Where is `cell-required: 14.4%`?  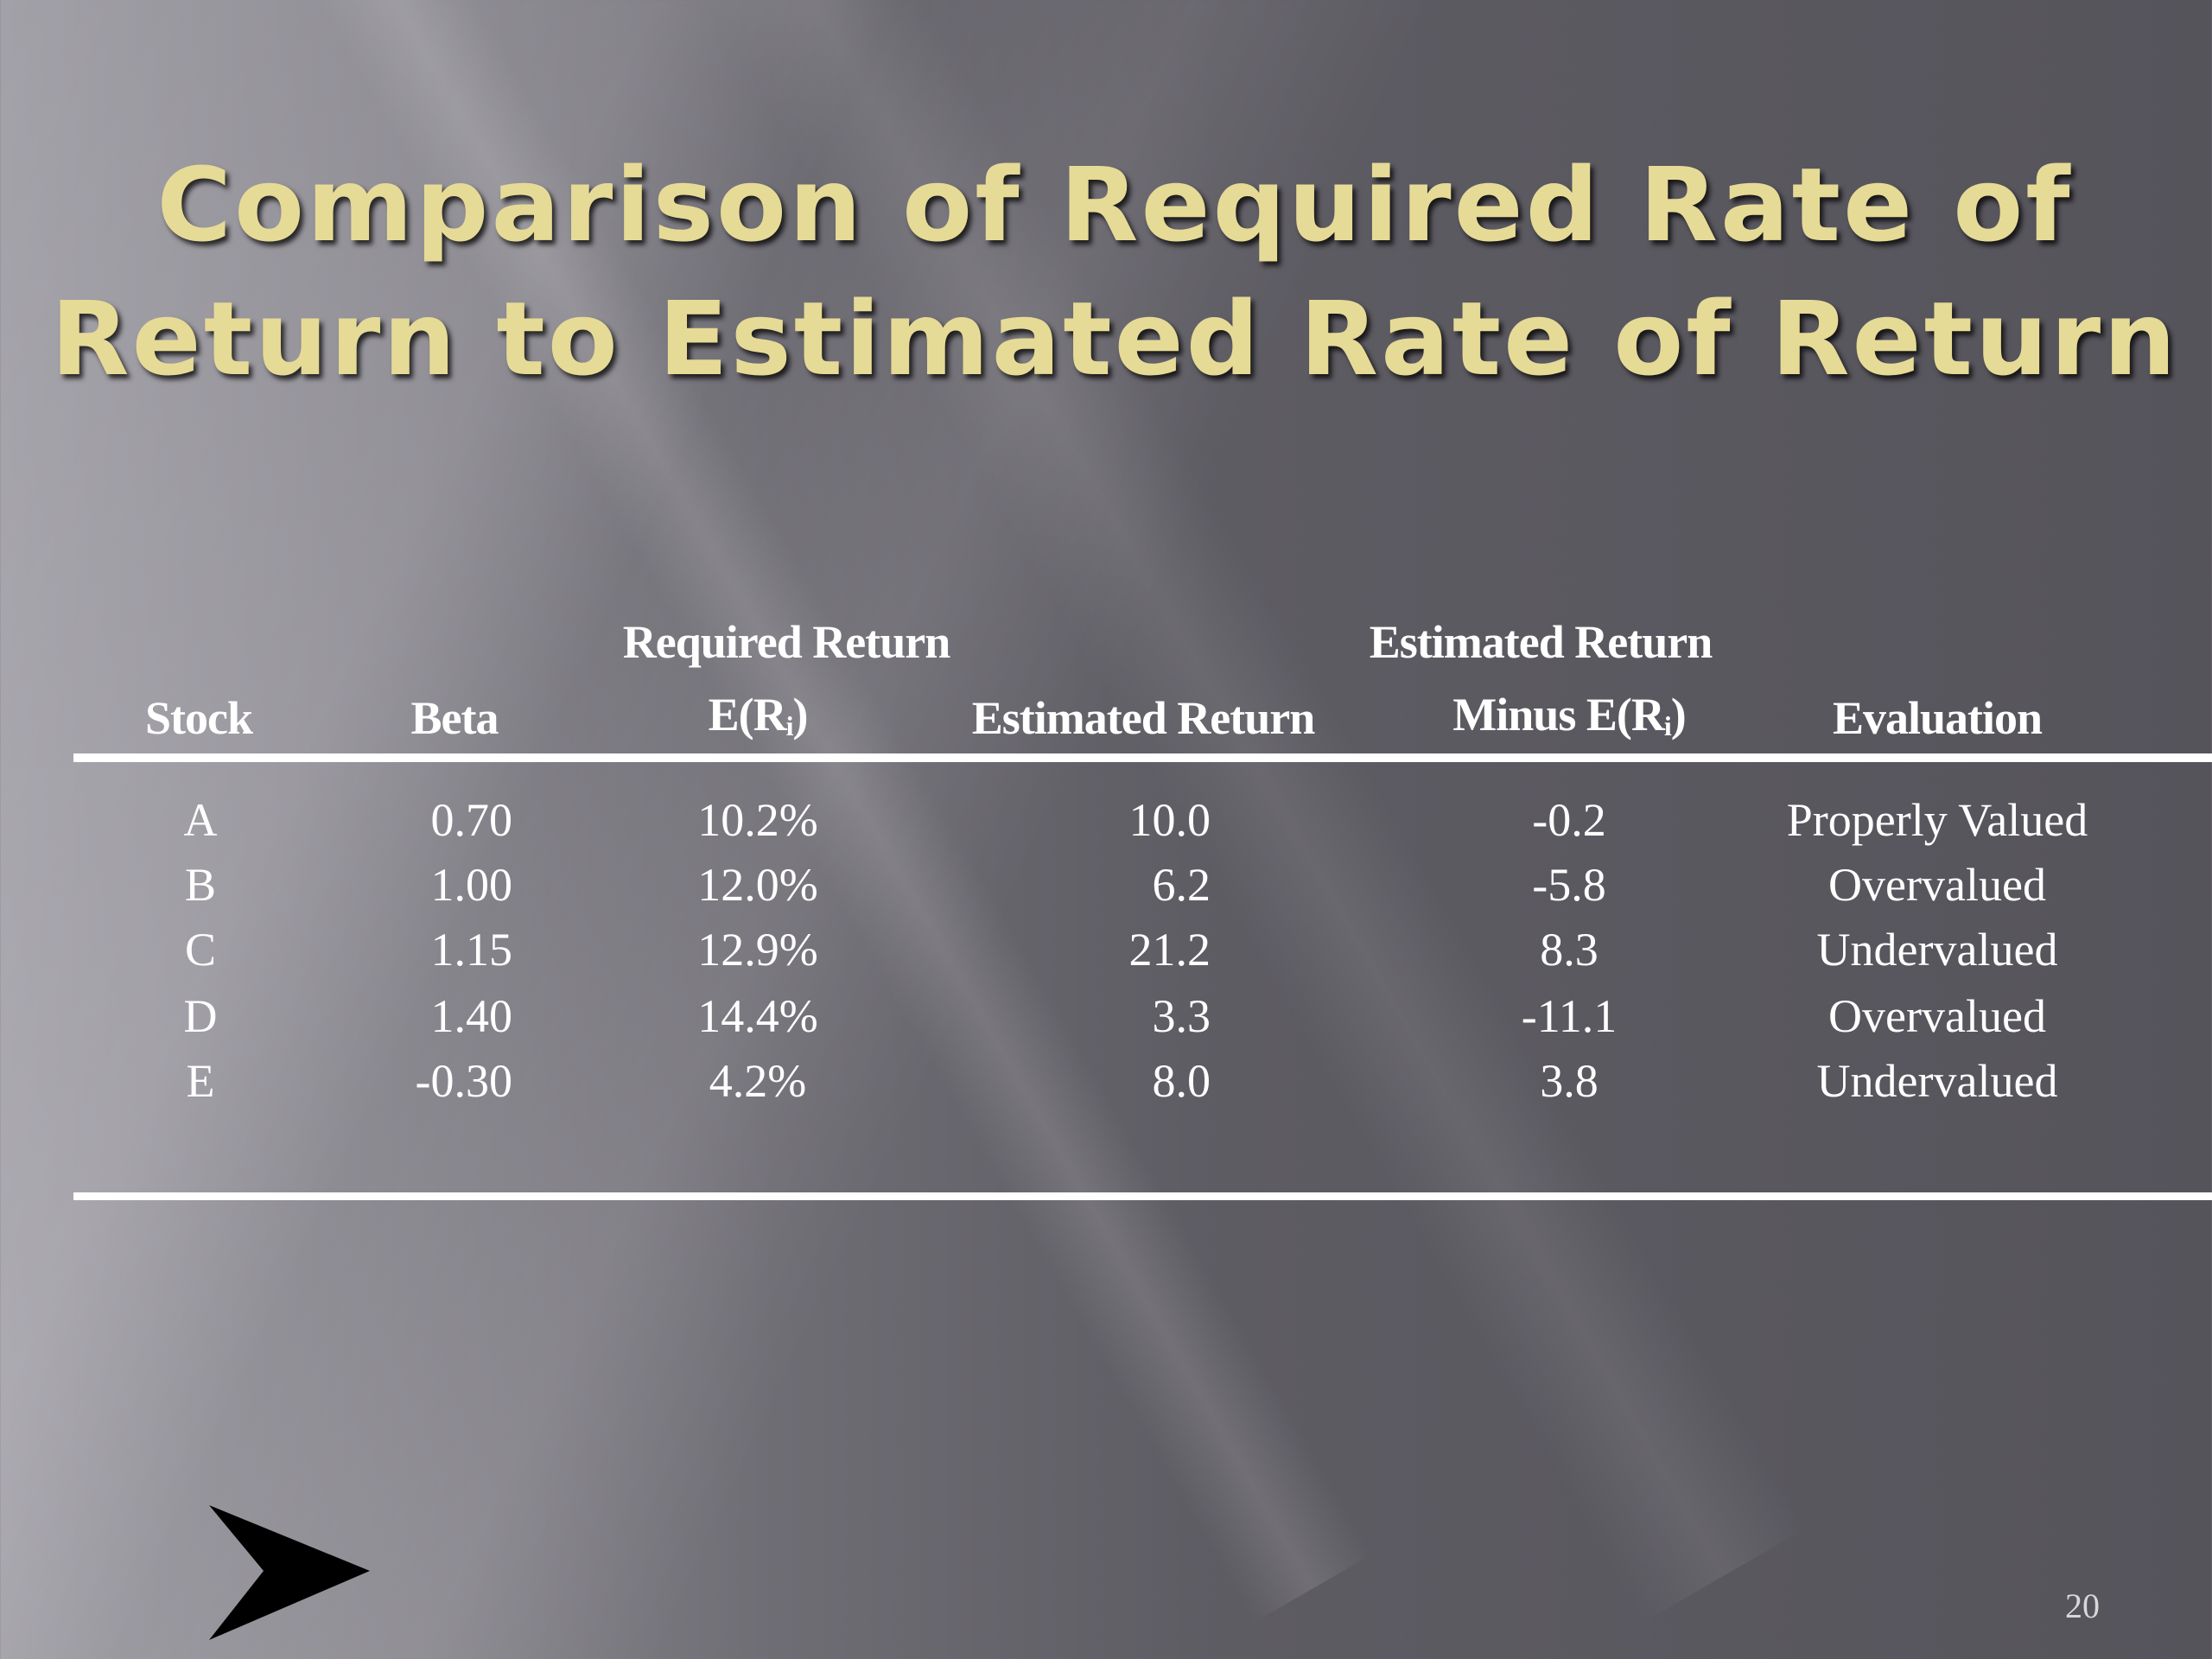
cell-required: 14.4% is located at coordinates (757, 1016).